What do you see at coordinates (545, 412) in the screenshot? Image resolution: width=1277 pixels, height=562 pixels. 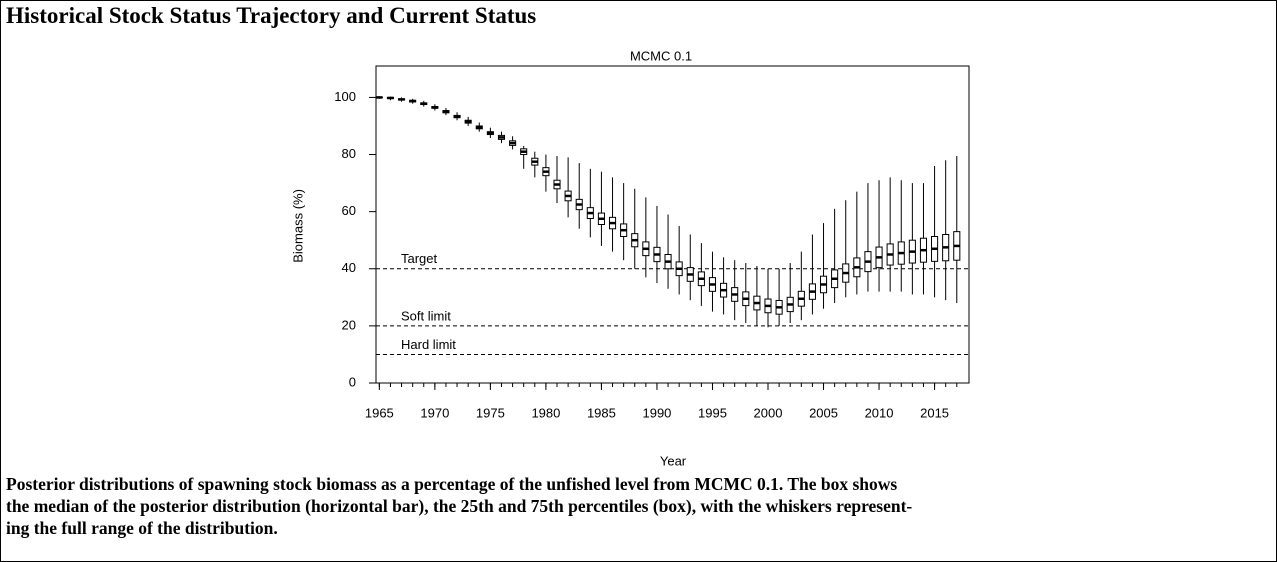 I see `x-tick-label: 1980` at bounding box center [545, 412].